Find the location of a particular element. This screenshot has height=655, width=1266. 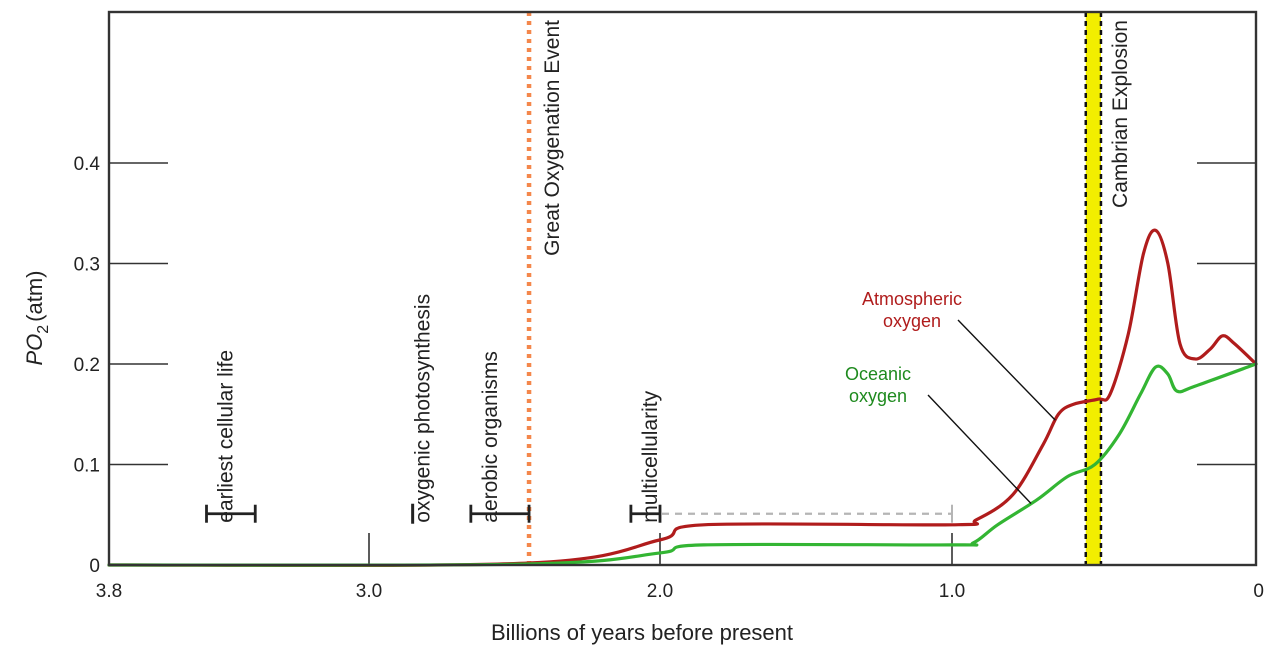

y-tick-label: 0.2 is located at coordinates (87, 365).